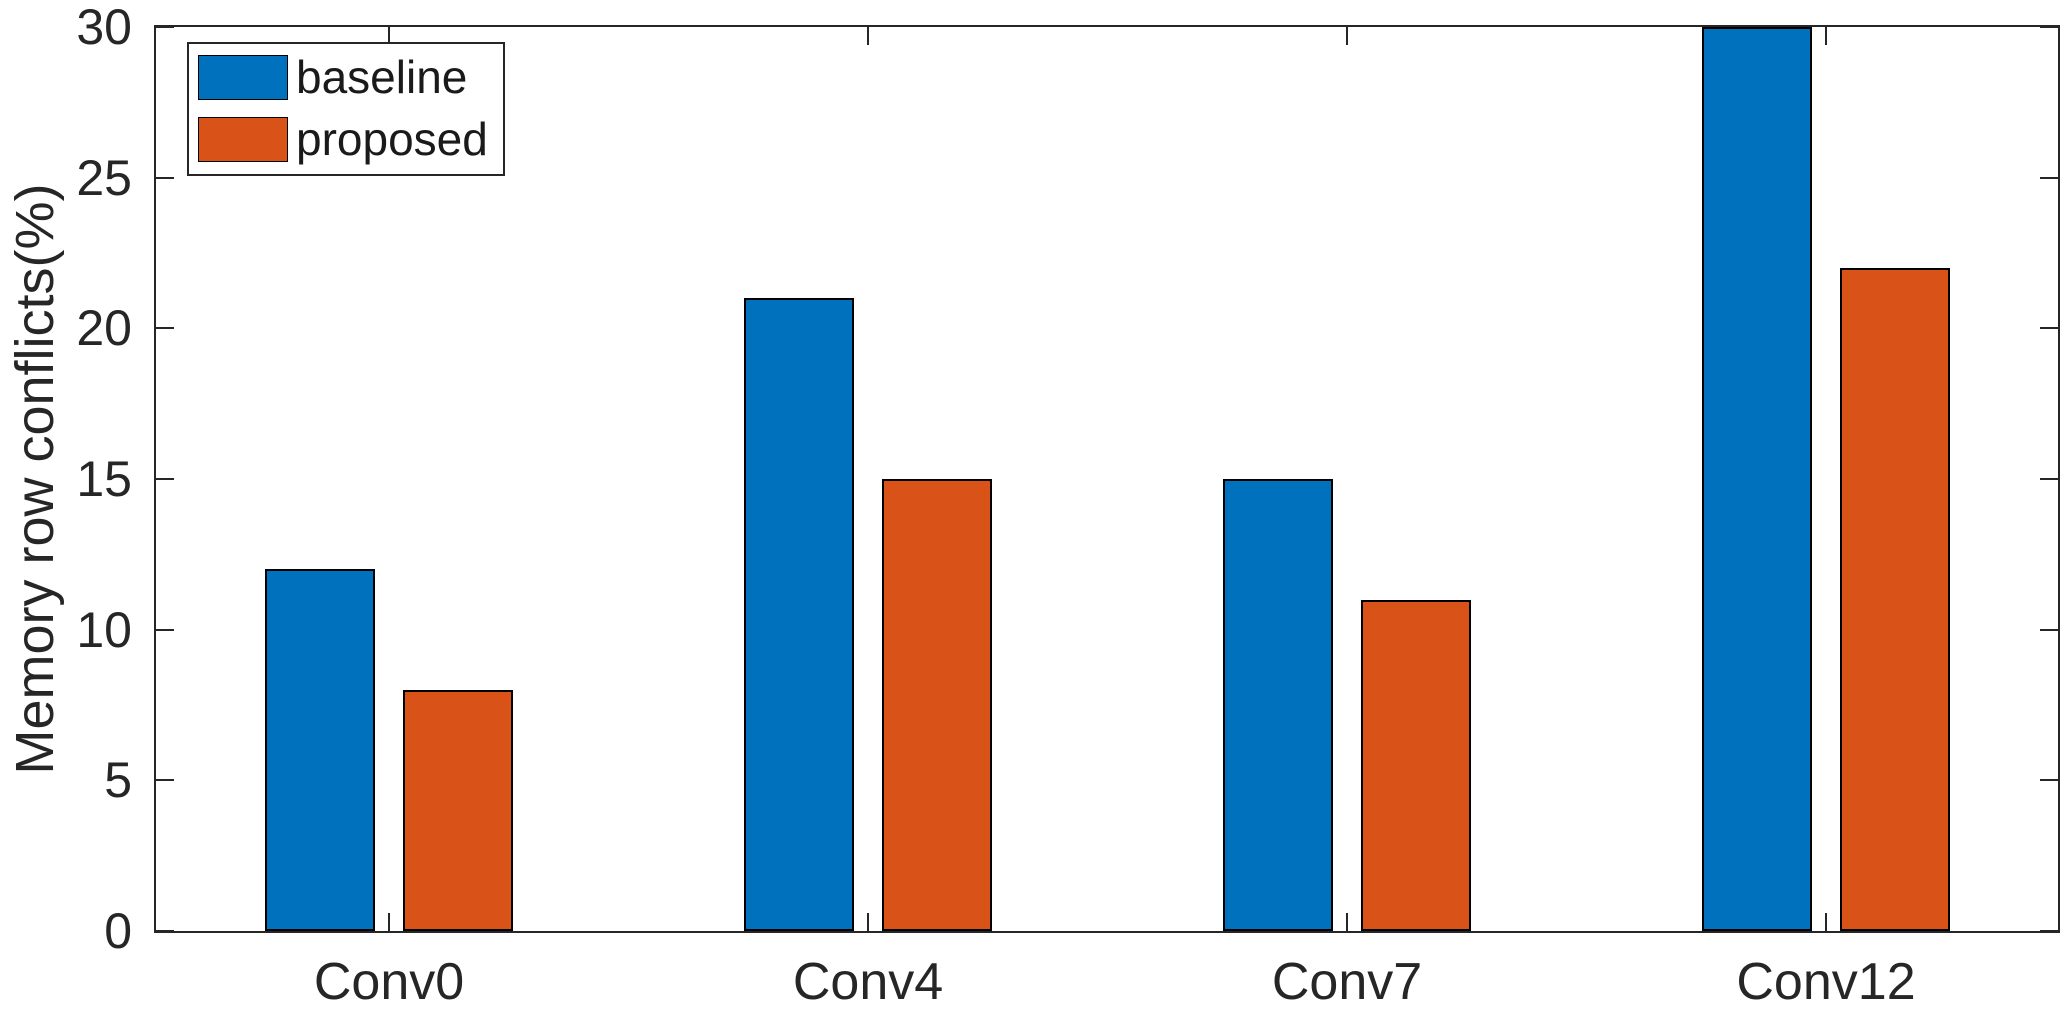  What do you see at coordinates (868, 982) in the screenshot?
I see `x-tick-label-Conv4: Conv4` at bounding box center [868, 982].